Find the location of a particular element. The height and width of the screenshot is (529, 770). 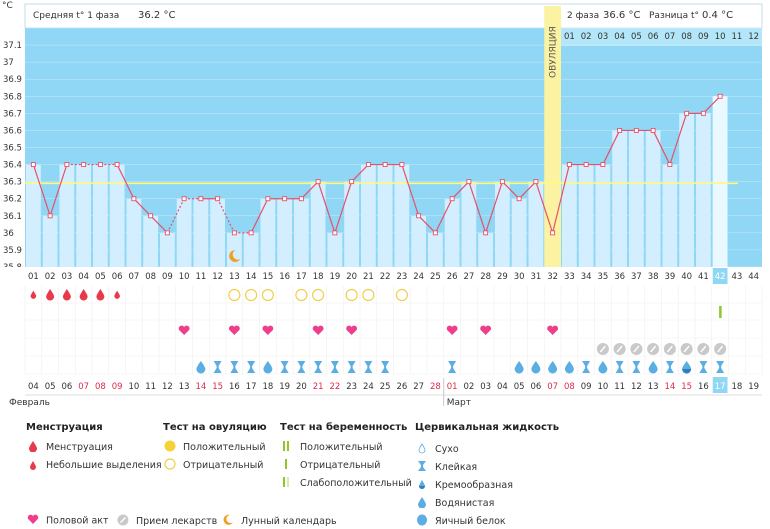

legend-cerv-head: Цервикальная жидкость is located at coordinates (487, 427).